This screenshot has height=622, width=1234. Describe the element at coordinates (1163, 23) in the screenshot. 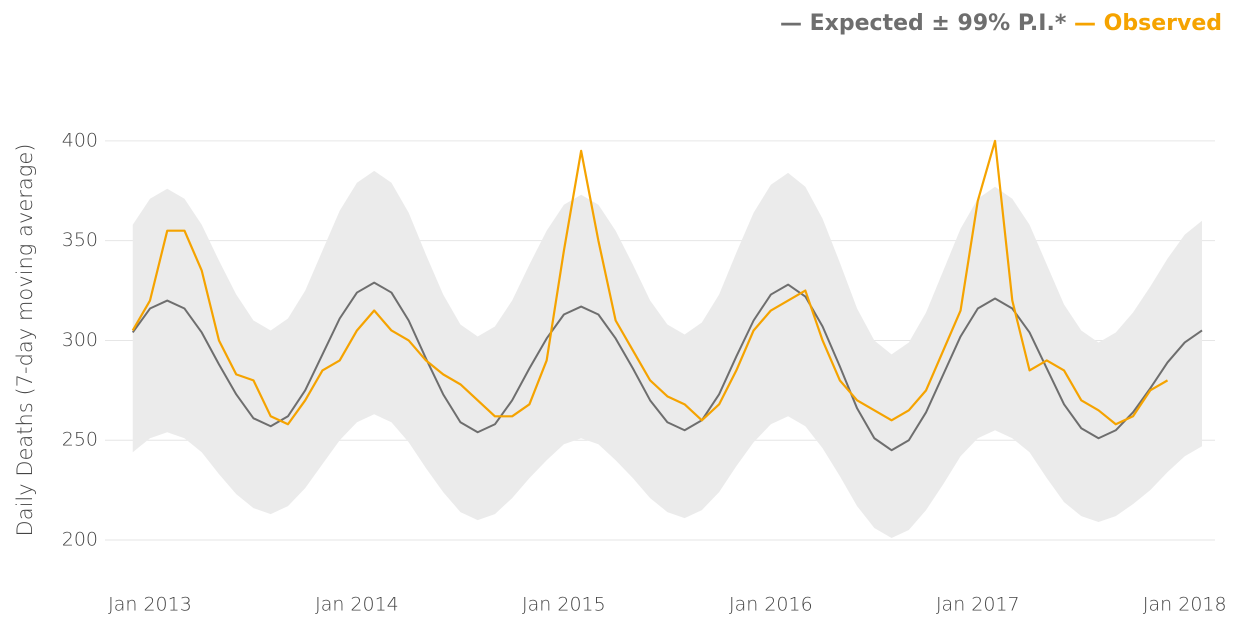

I see `legend-label: Observed` at that location.